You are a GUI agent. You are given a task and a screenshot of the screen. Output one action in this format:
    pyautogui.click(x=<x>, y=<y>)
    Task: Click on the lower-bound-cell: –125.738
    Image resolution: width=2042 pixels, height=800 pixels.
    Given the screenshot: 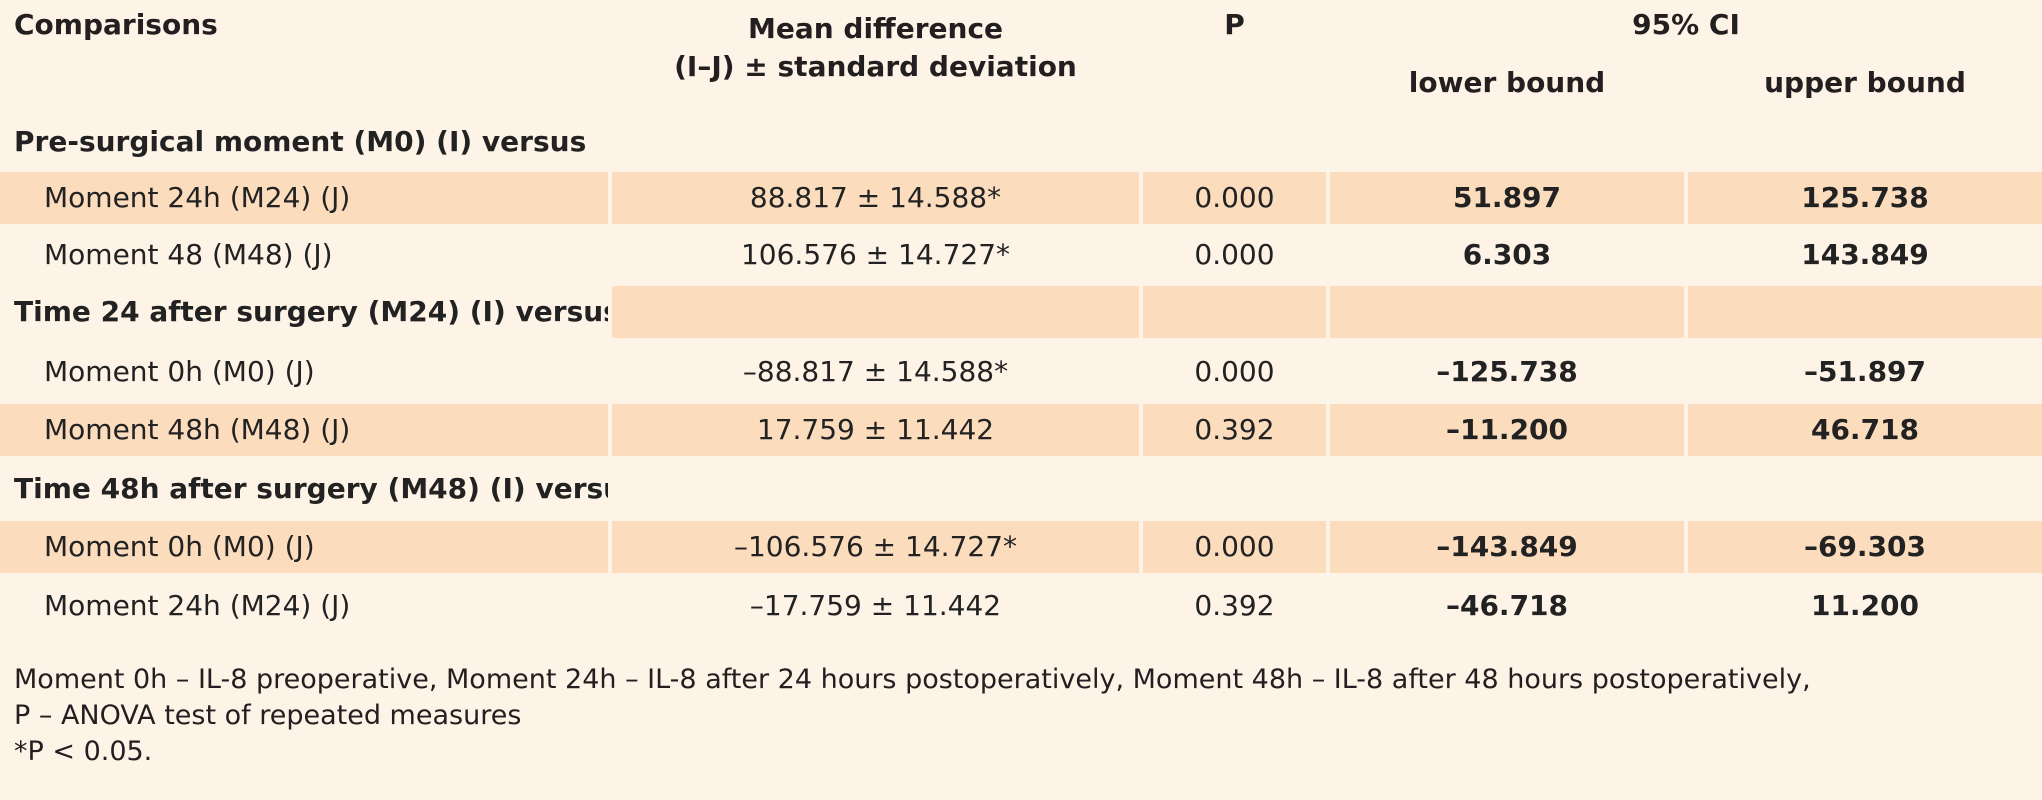 What is the action you would take?
    pyautogui.click(x=1507, y=371)
    